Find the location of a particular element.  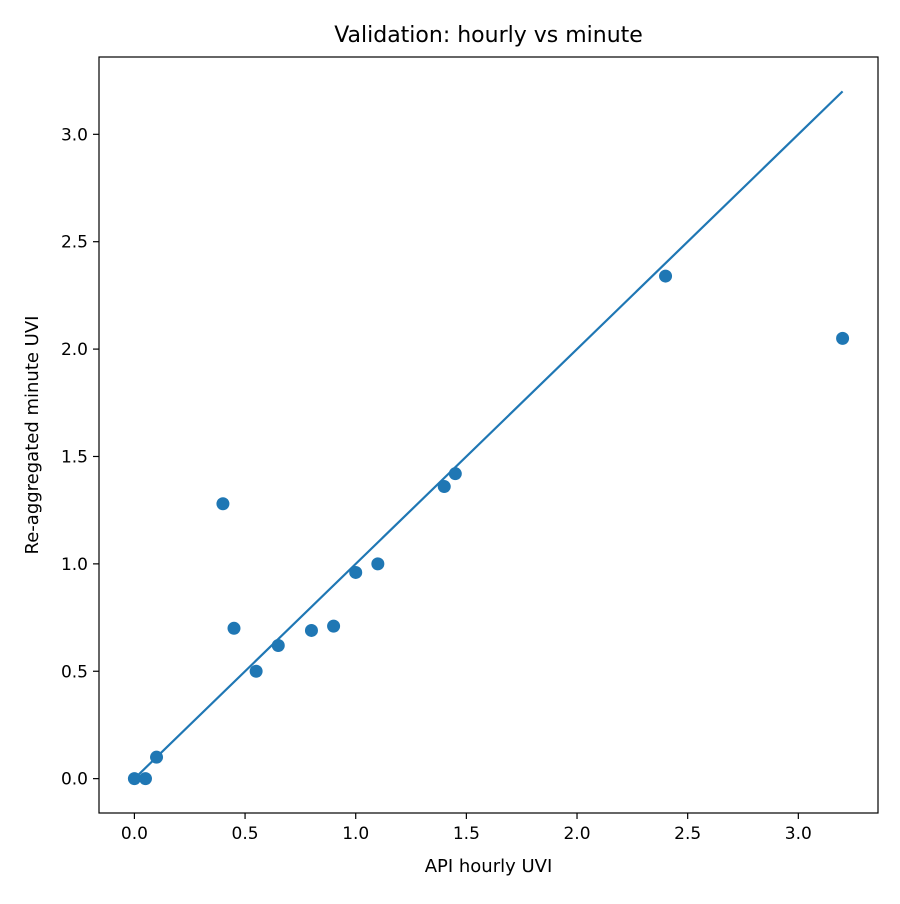

x-tick-label: 1.5 is located at coordinates (466, 834).